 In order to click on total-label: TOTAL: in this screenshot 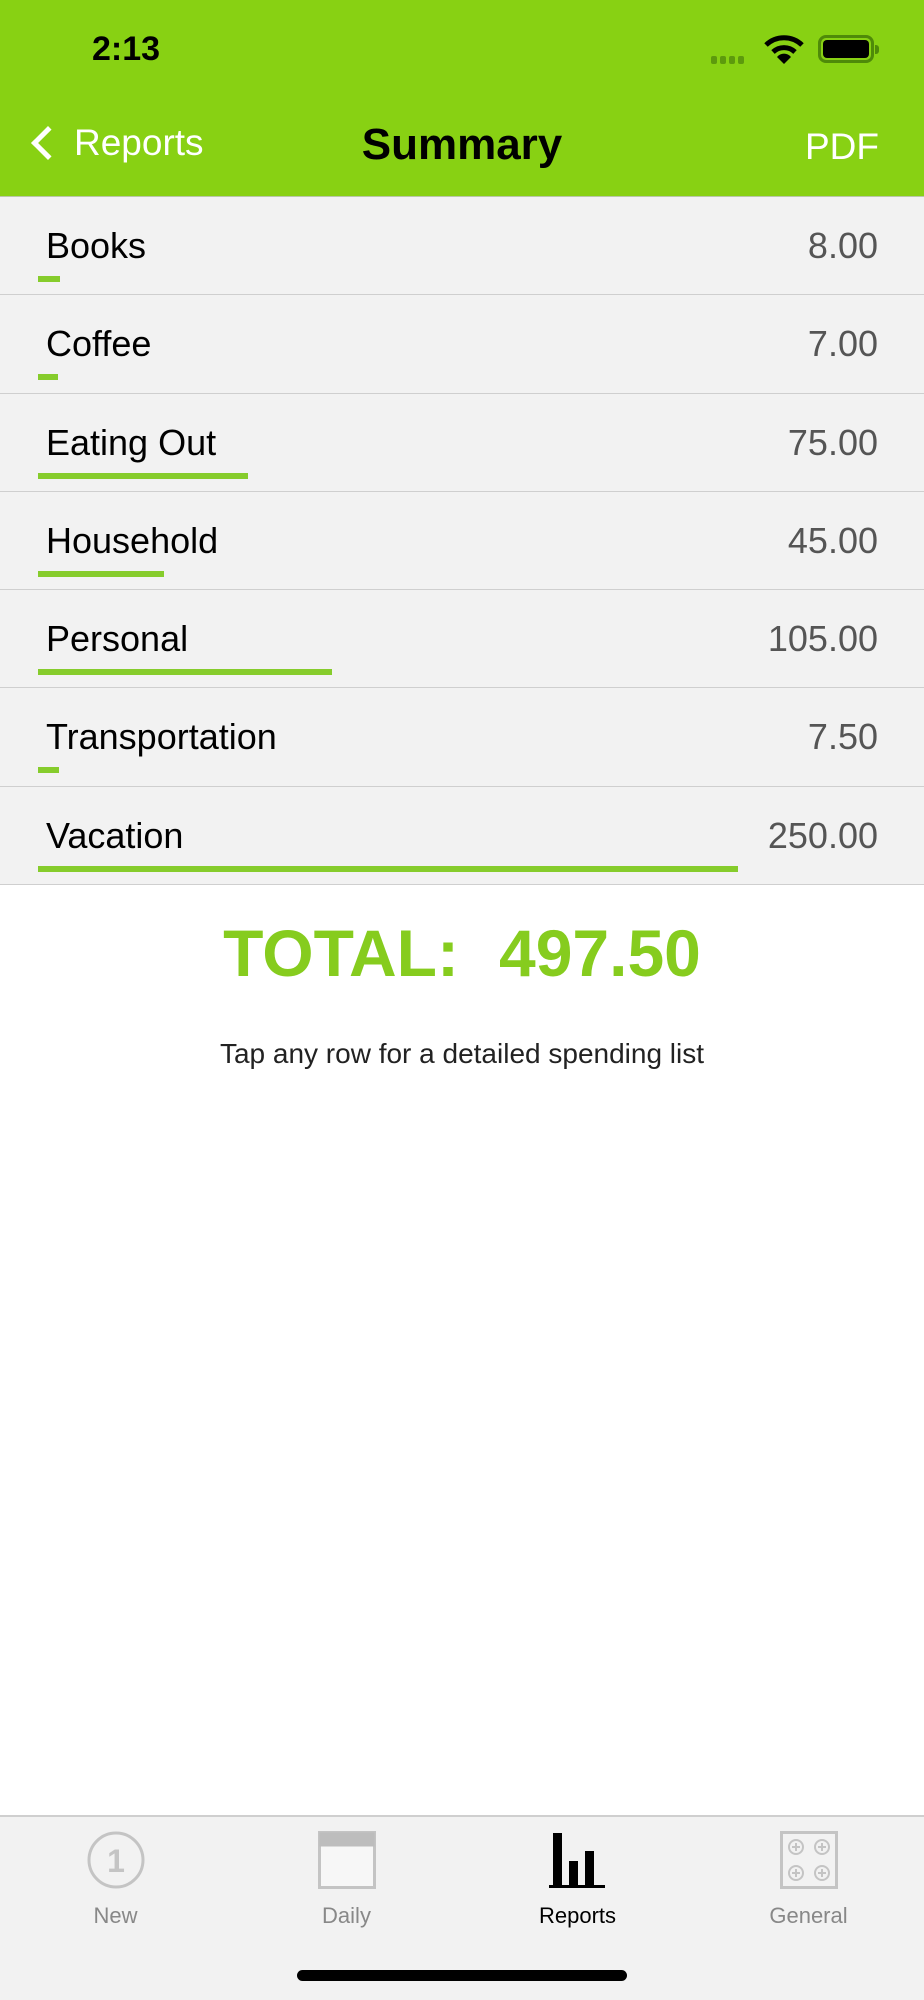, I will do `click(341, 953)`.